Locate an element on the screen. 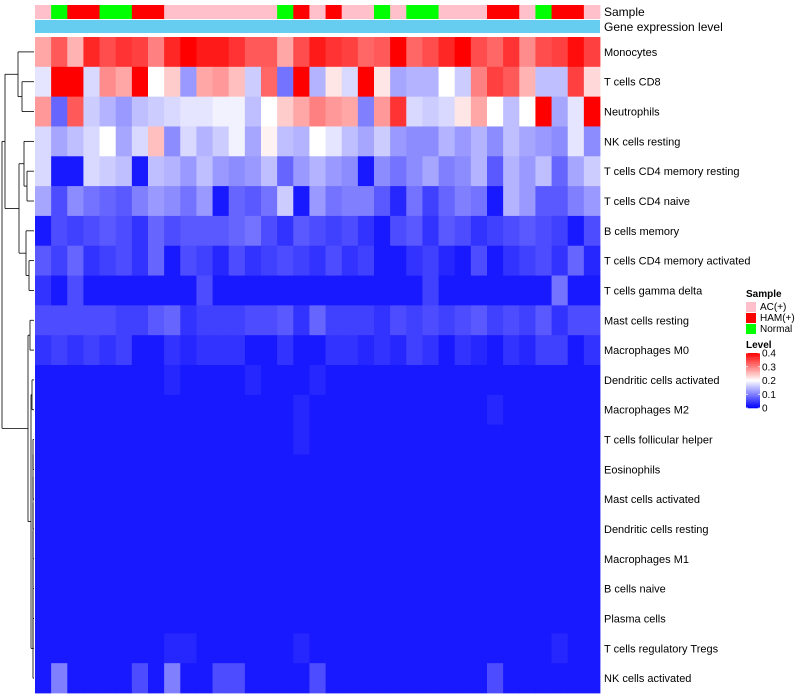 This screenshot has height=700, width=800. row-label: T cells gamma delta is located at coordinates (653, 291).